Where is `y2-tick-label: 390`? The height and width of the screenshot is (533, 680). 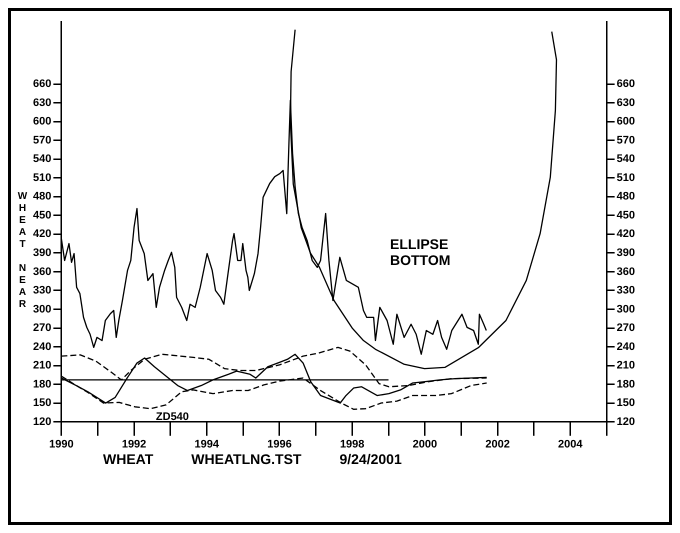 y2-tick-label: 390 is located at coordinates (626, 252).